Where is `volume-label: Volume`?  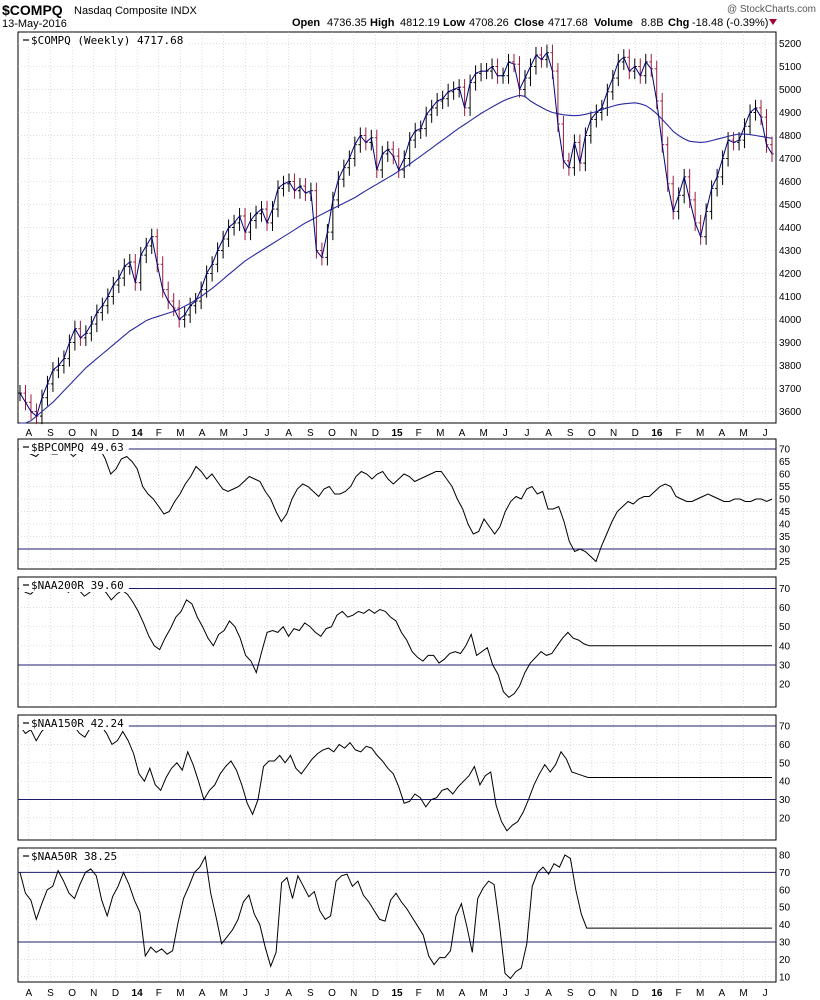
volume-label: Volume is located at coordinates (613, 23).